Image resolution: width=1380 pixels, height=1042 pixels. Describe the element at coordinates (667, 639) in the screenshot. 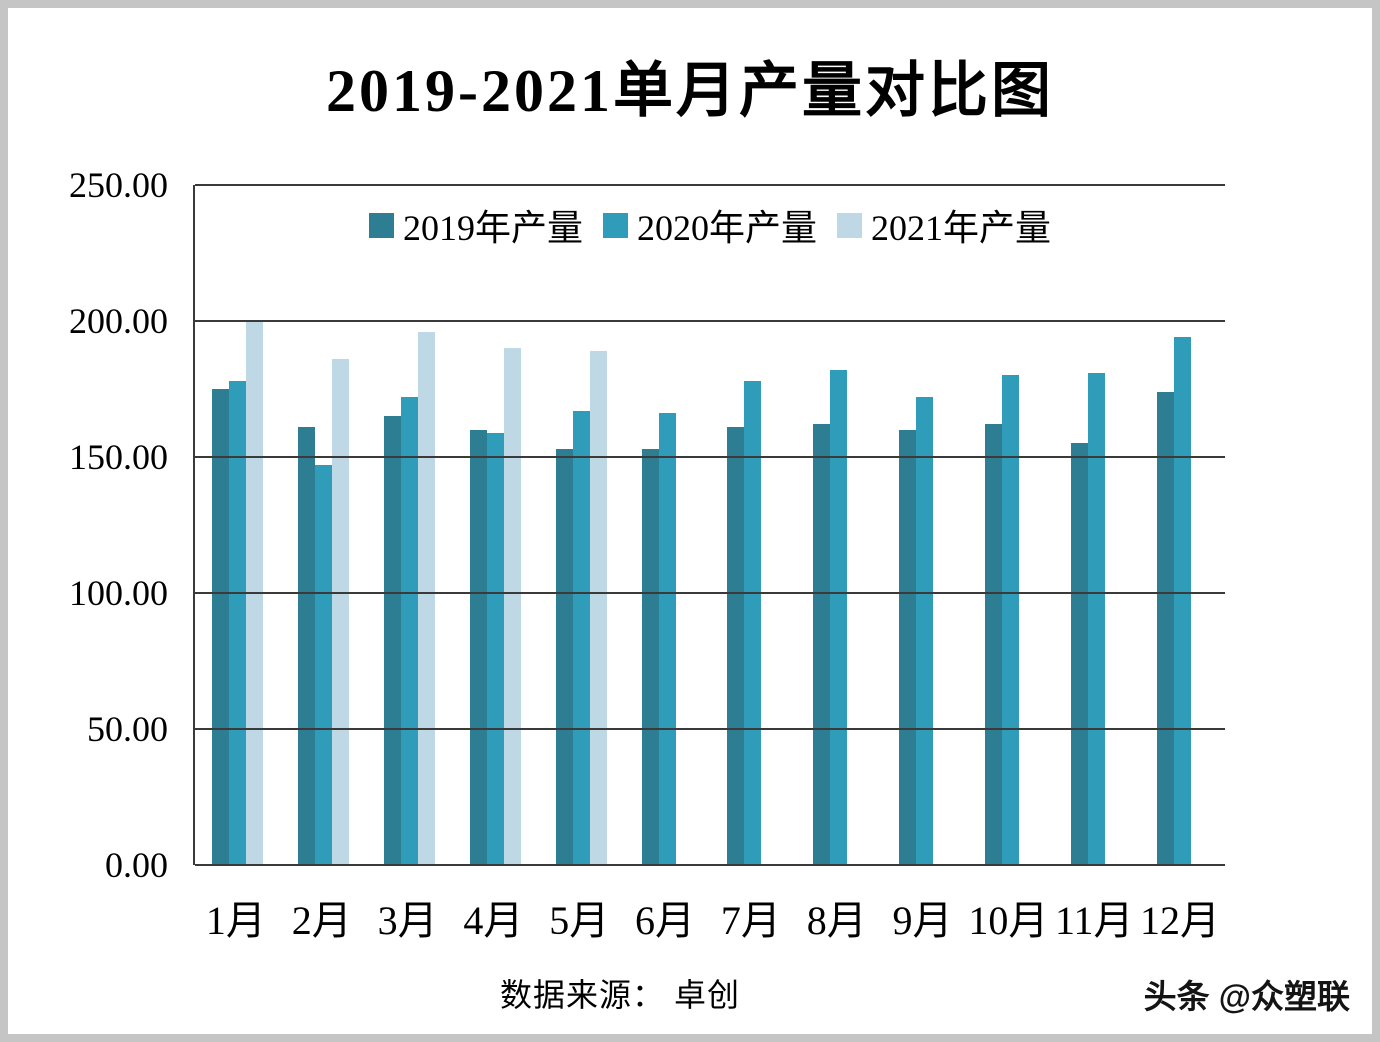

I see `bar-2020年产量-6月` at that location.